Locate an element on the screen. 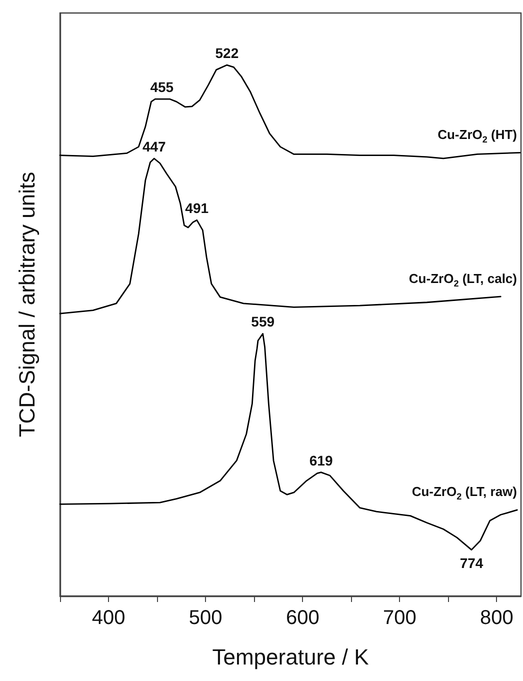  series-label: Cu-ZrO$_{2}$ (LT, calc) is located at coordinates (462, 280).